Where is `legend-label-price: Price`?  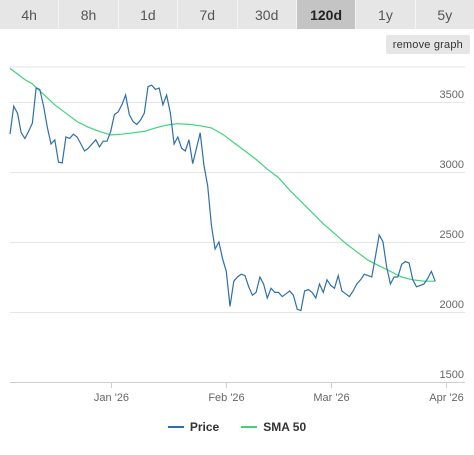 legend-label-price: Price is located at coordinates (204, 427).